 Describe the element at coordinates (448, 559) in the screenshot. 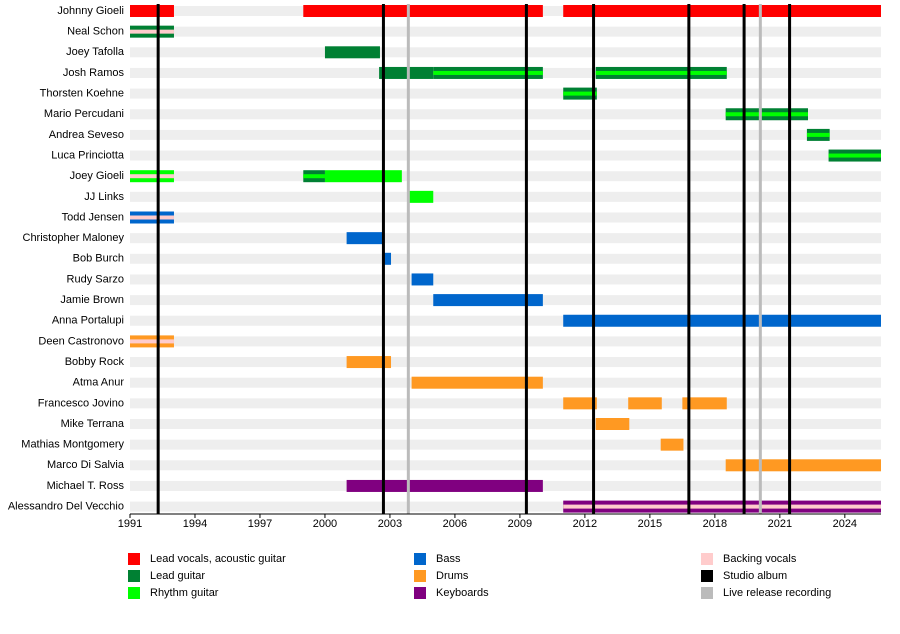

I see `legend-label: Bass` at that location.